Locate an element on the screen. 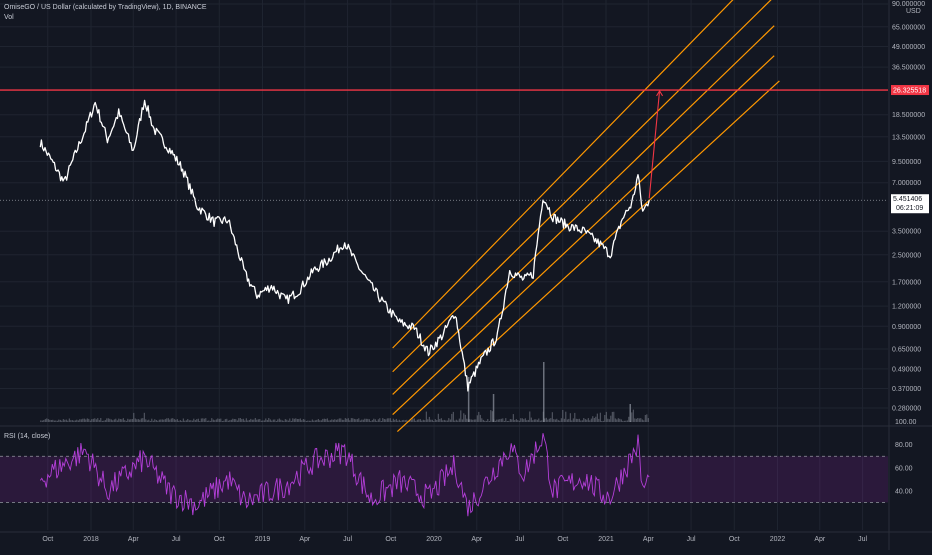  price-tick-label: 0.490000 is located at coordinates (906, 369).